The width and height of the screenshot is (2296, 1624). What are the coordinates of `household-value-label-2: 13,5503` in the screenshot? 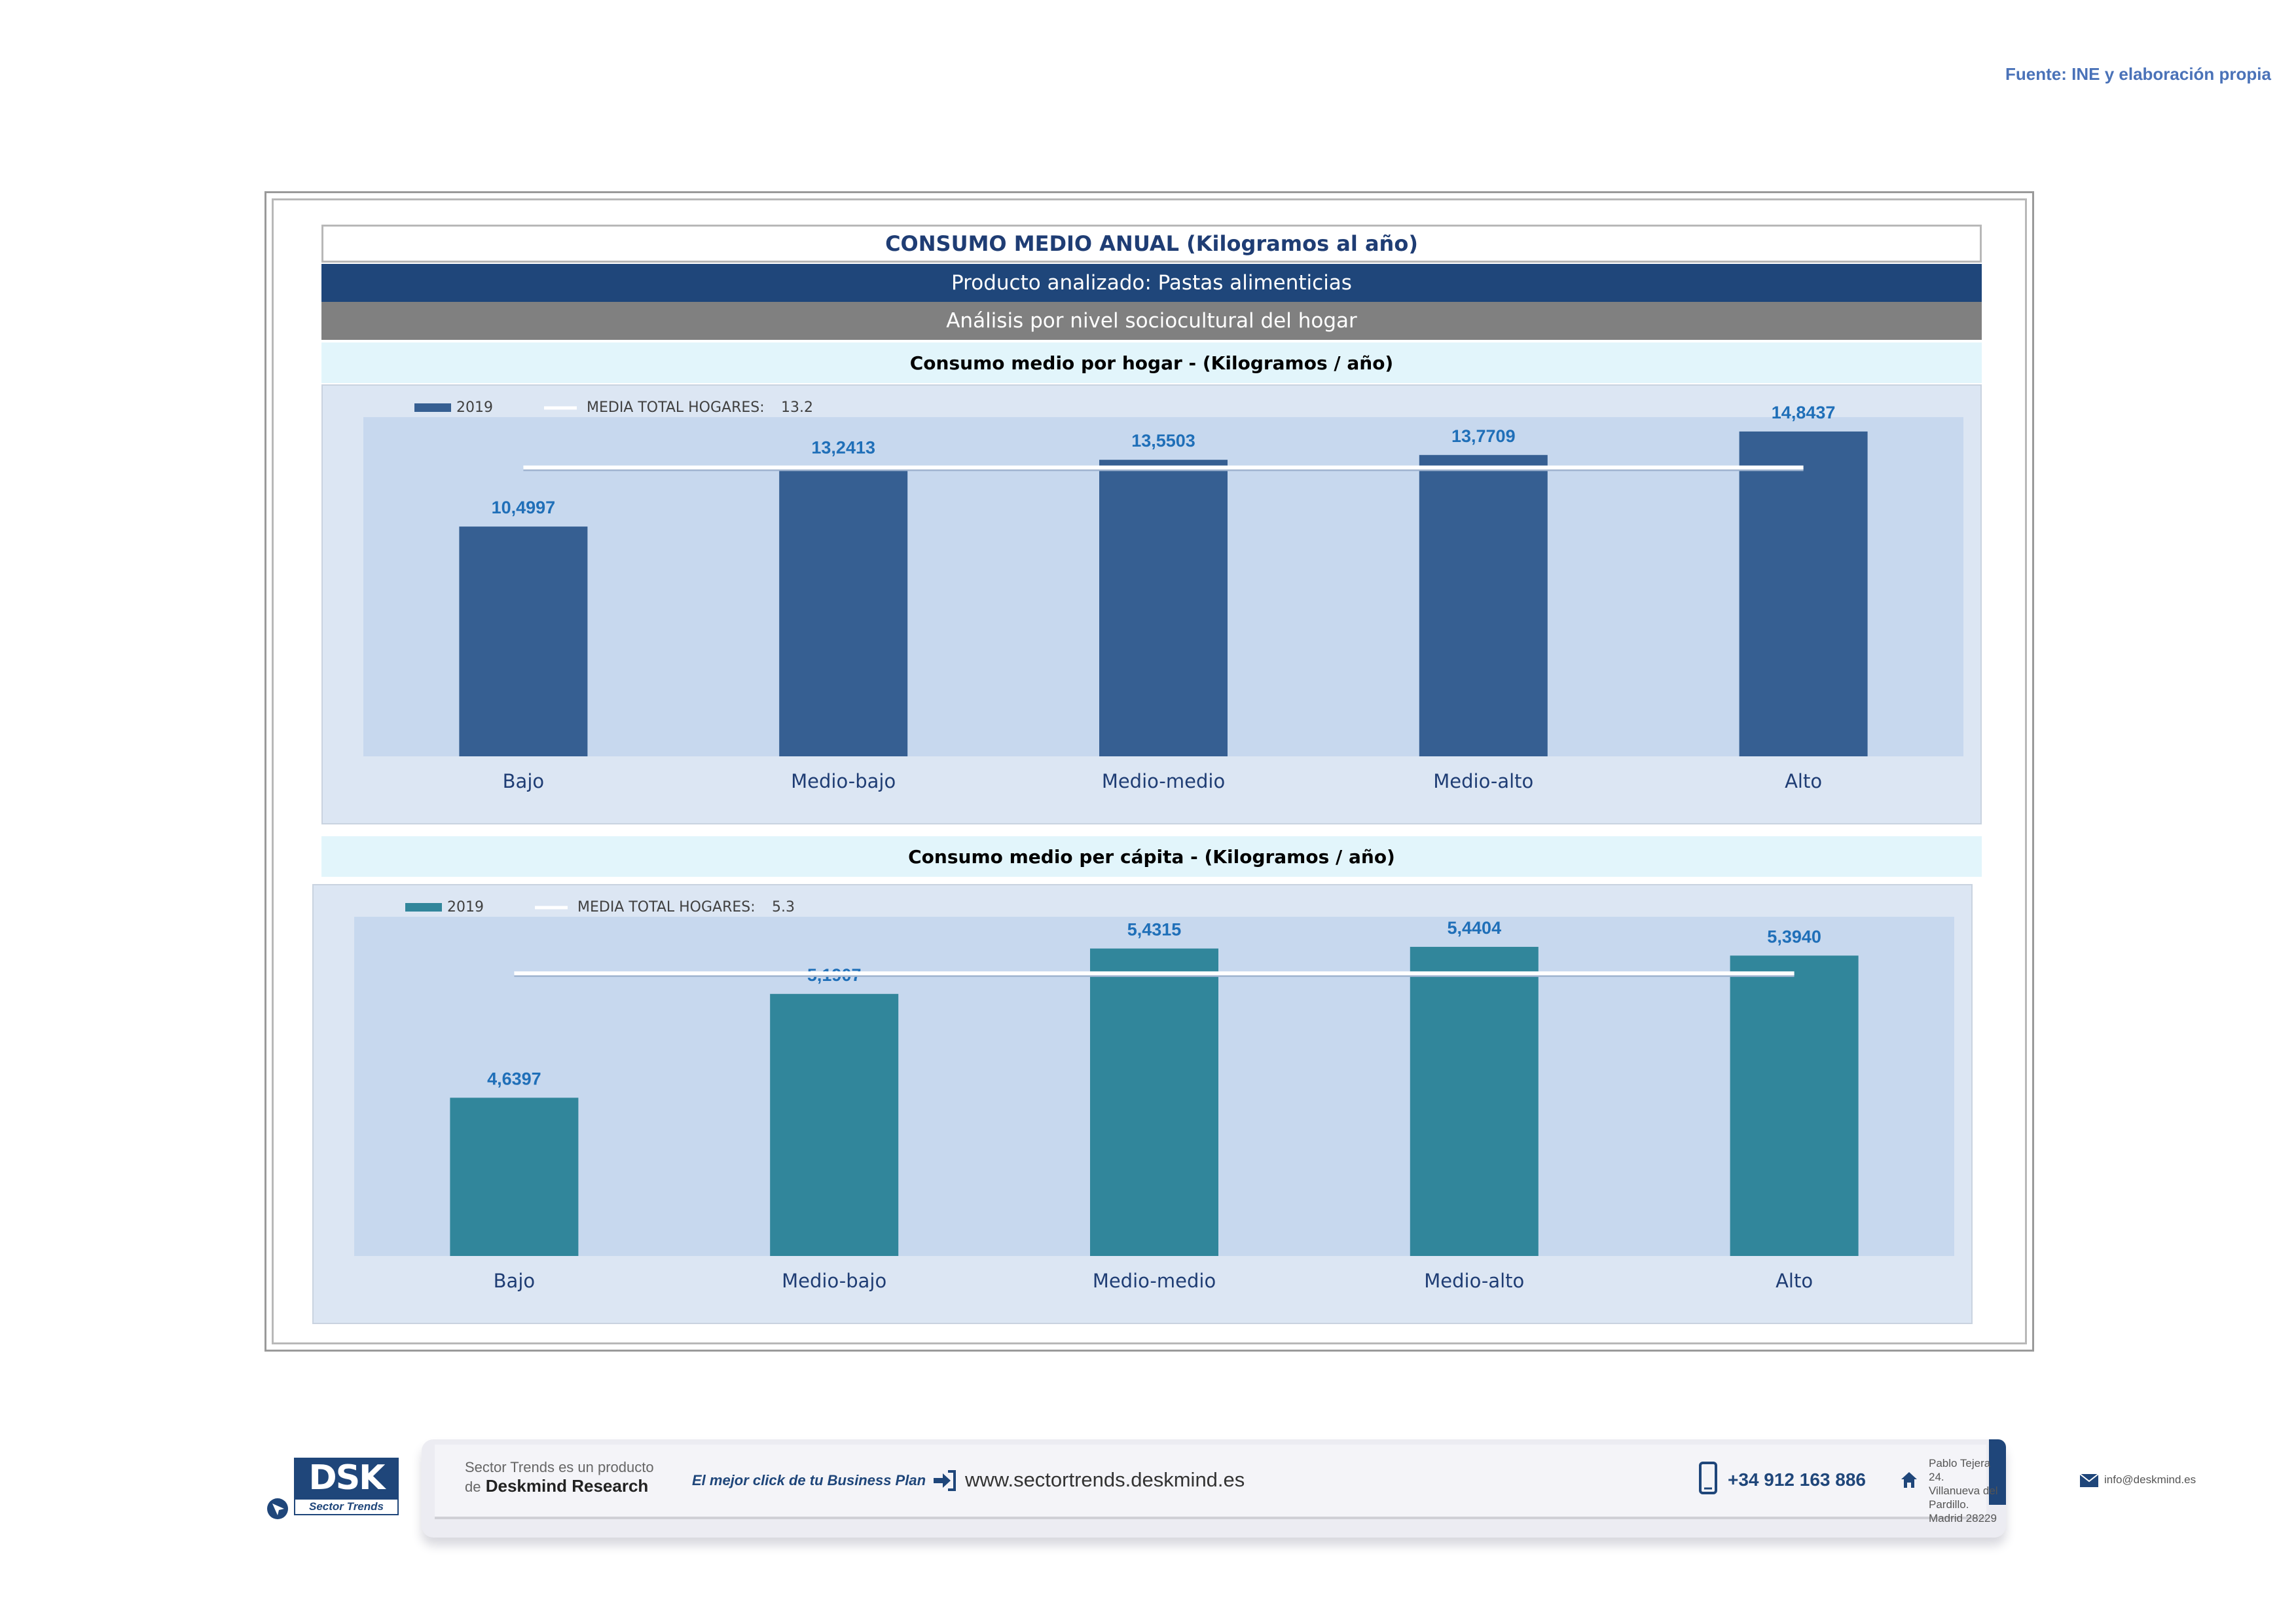 It's located at (1163, 441).